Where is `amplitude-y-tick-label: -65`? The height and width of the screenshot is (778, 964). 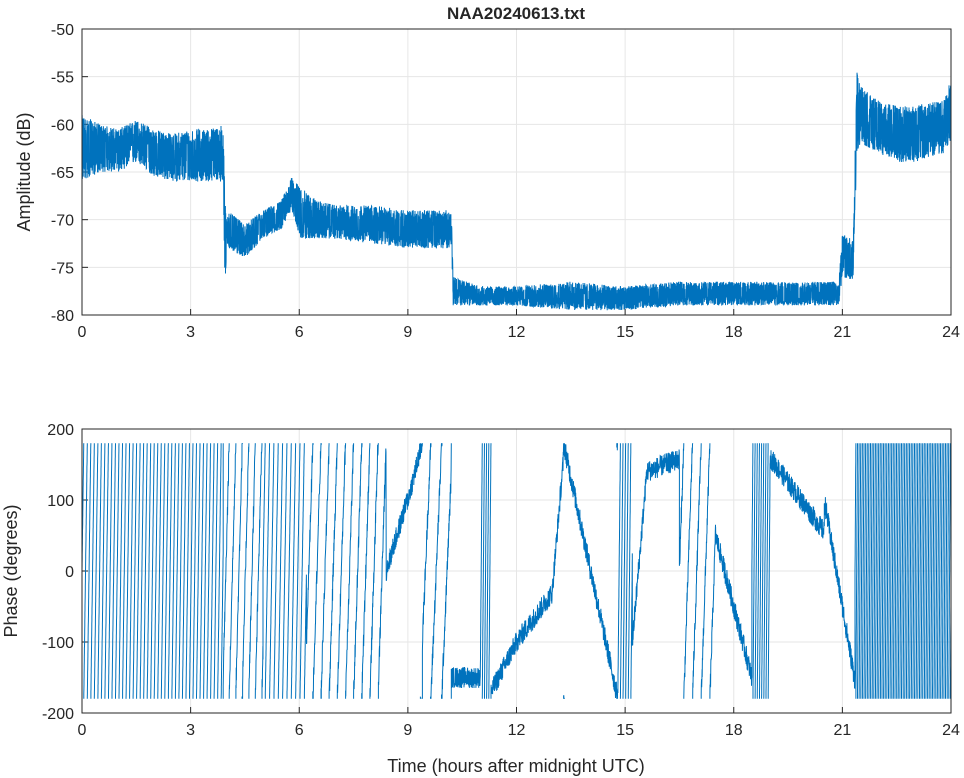
amplitude-y-tick-label: -65 is located at coordinates (62, 173).